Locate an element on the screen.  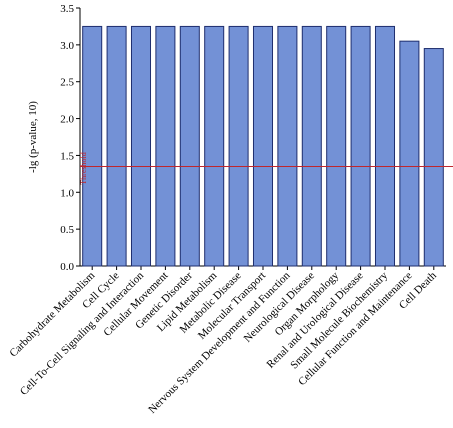
x-tick-label: Carbohydrate Metabolism is located at coordinates (52, 314).